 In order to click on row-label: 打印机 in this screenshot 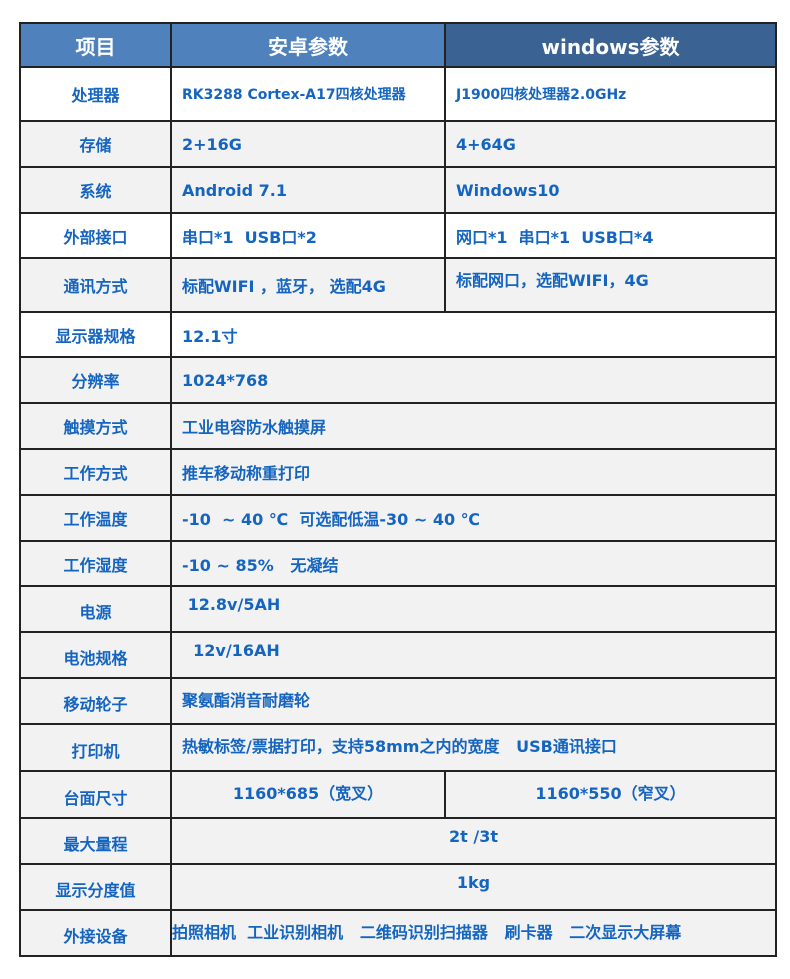, I will do `click(95, 747)`.